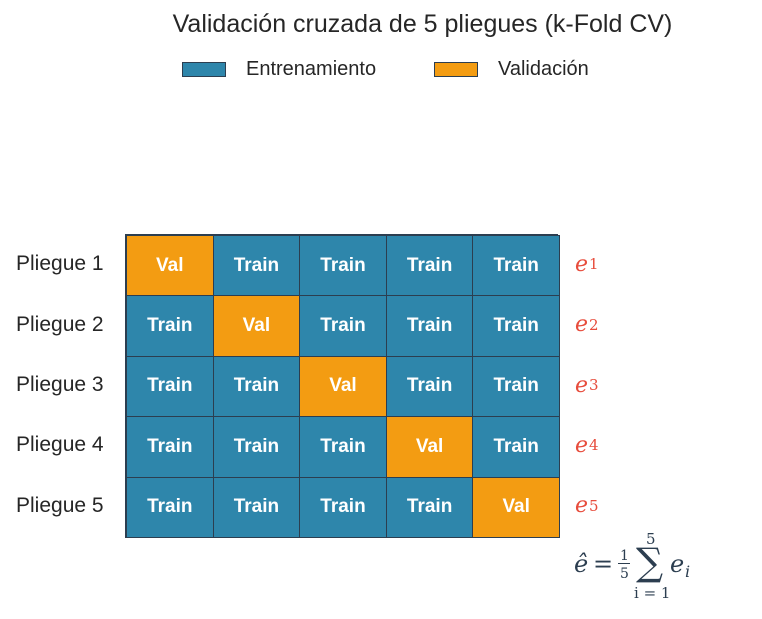 This screenshot has width=762, height=619. What do you see at coordinates (170, 326) in the screenshot?
I see `fold-2-cell-1-train: Train` at bounding box center [170, 326].